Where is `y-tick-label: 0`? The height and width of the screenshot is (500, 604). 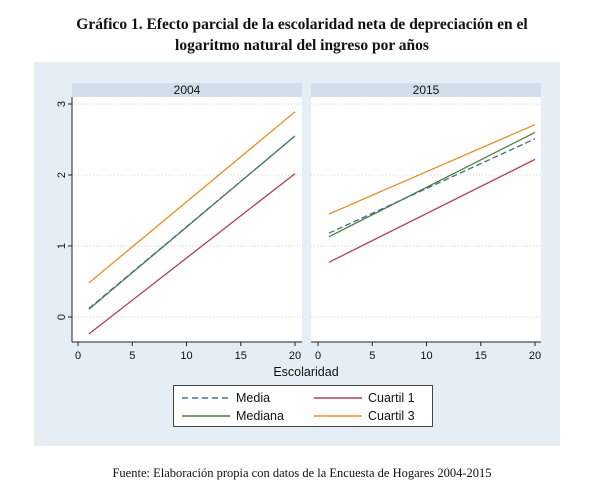
y-tick-label: 0 is located at coordinates (62, 317).